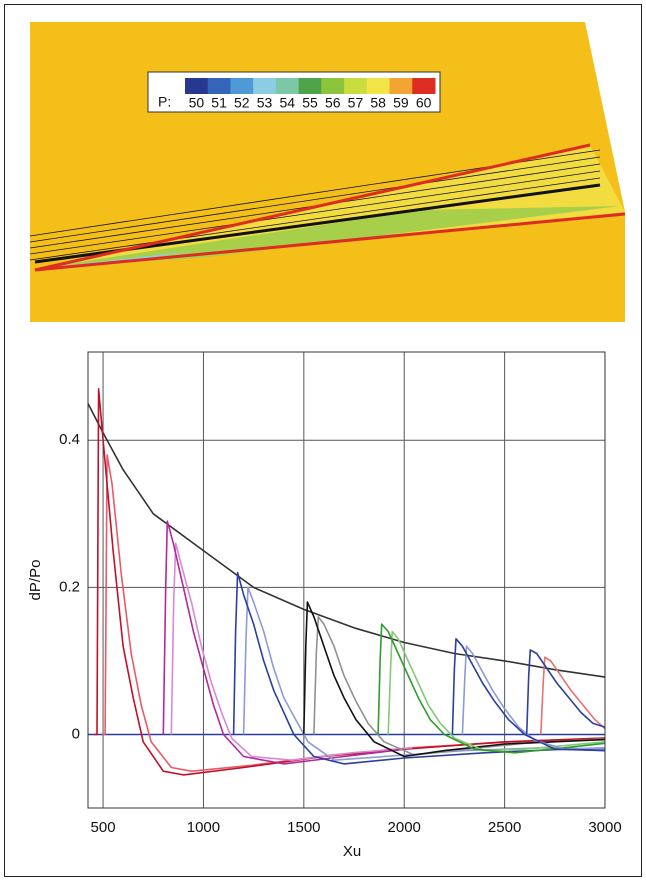 The height and width of the screenshot is (886, 646). Describe the element at coordinates (378, 103) in the screenshot. I see `colorbar-tick-label: 58` at that location.